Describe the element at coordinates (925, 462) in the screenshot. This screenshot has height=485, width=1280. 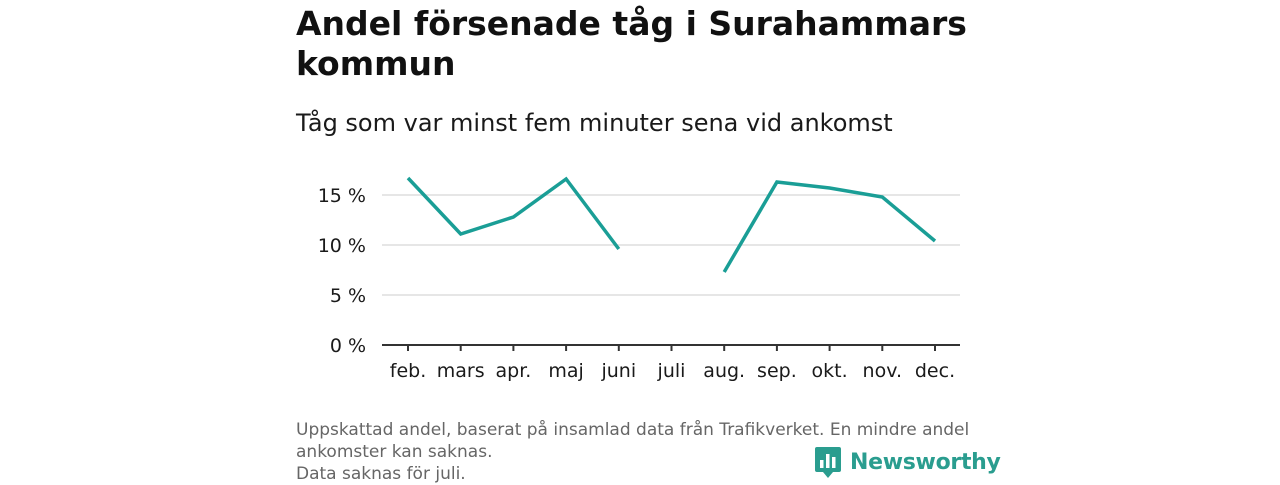
I see `brand-name: Newsworthy` at that location.